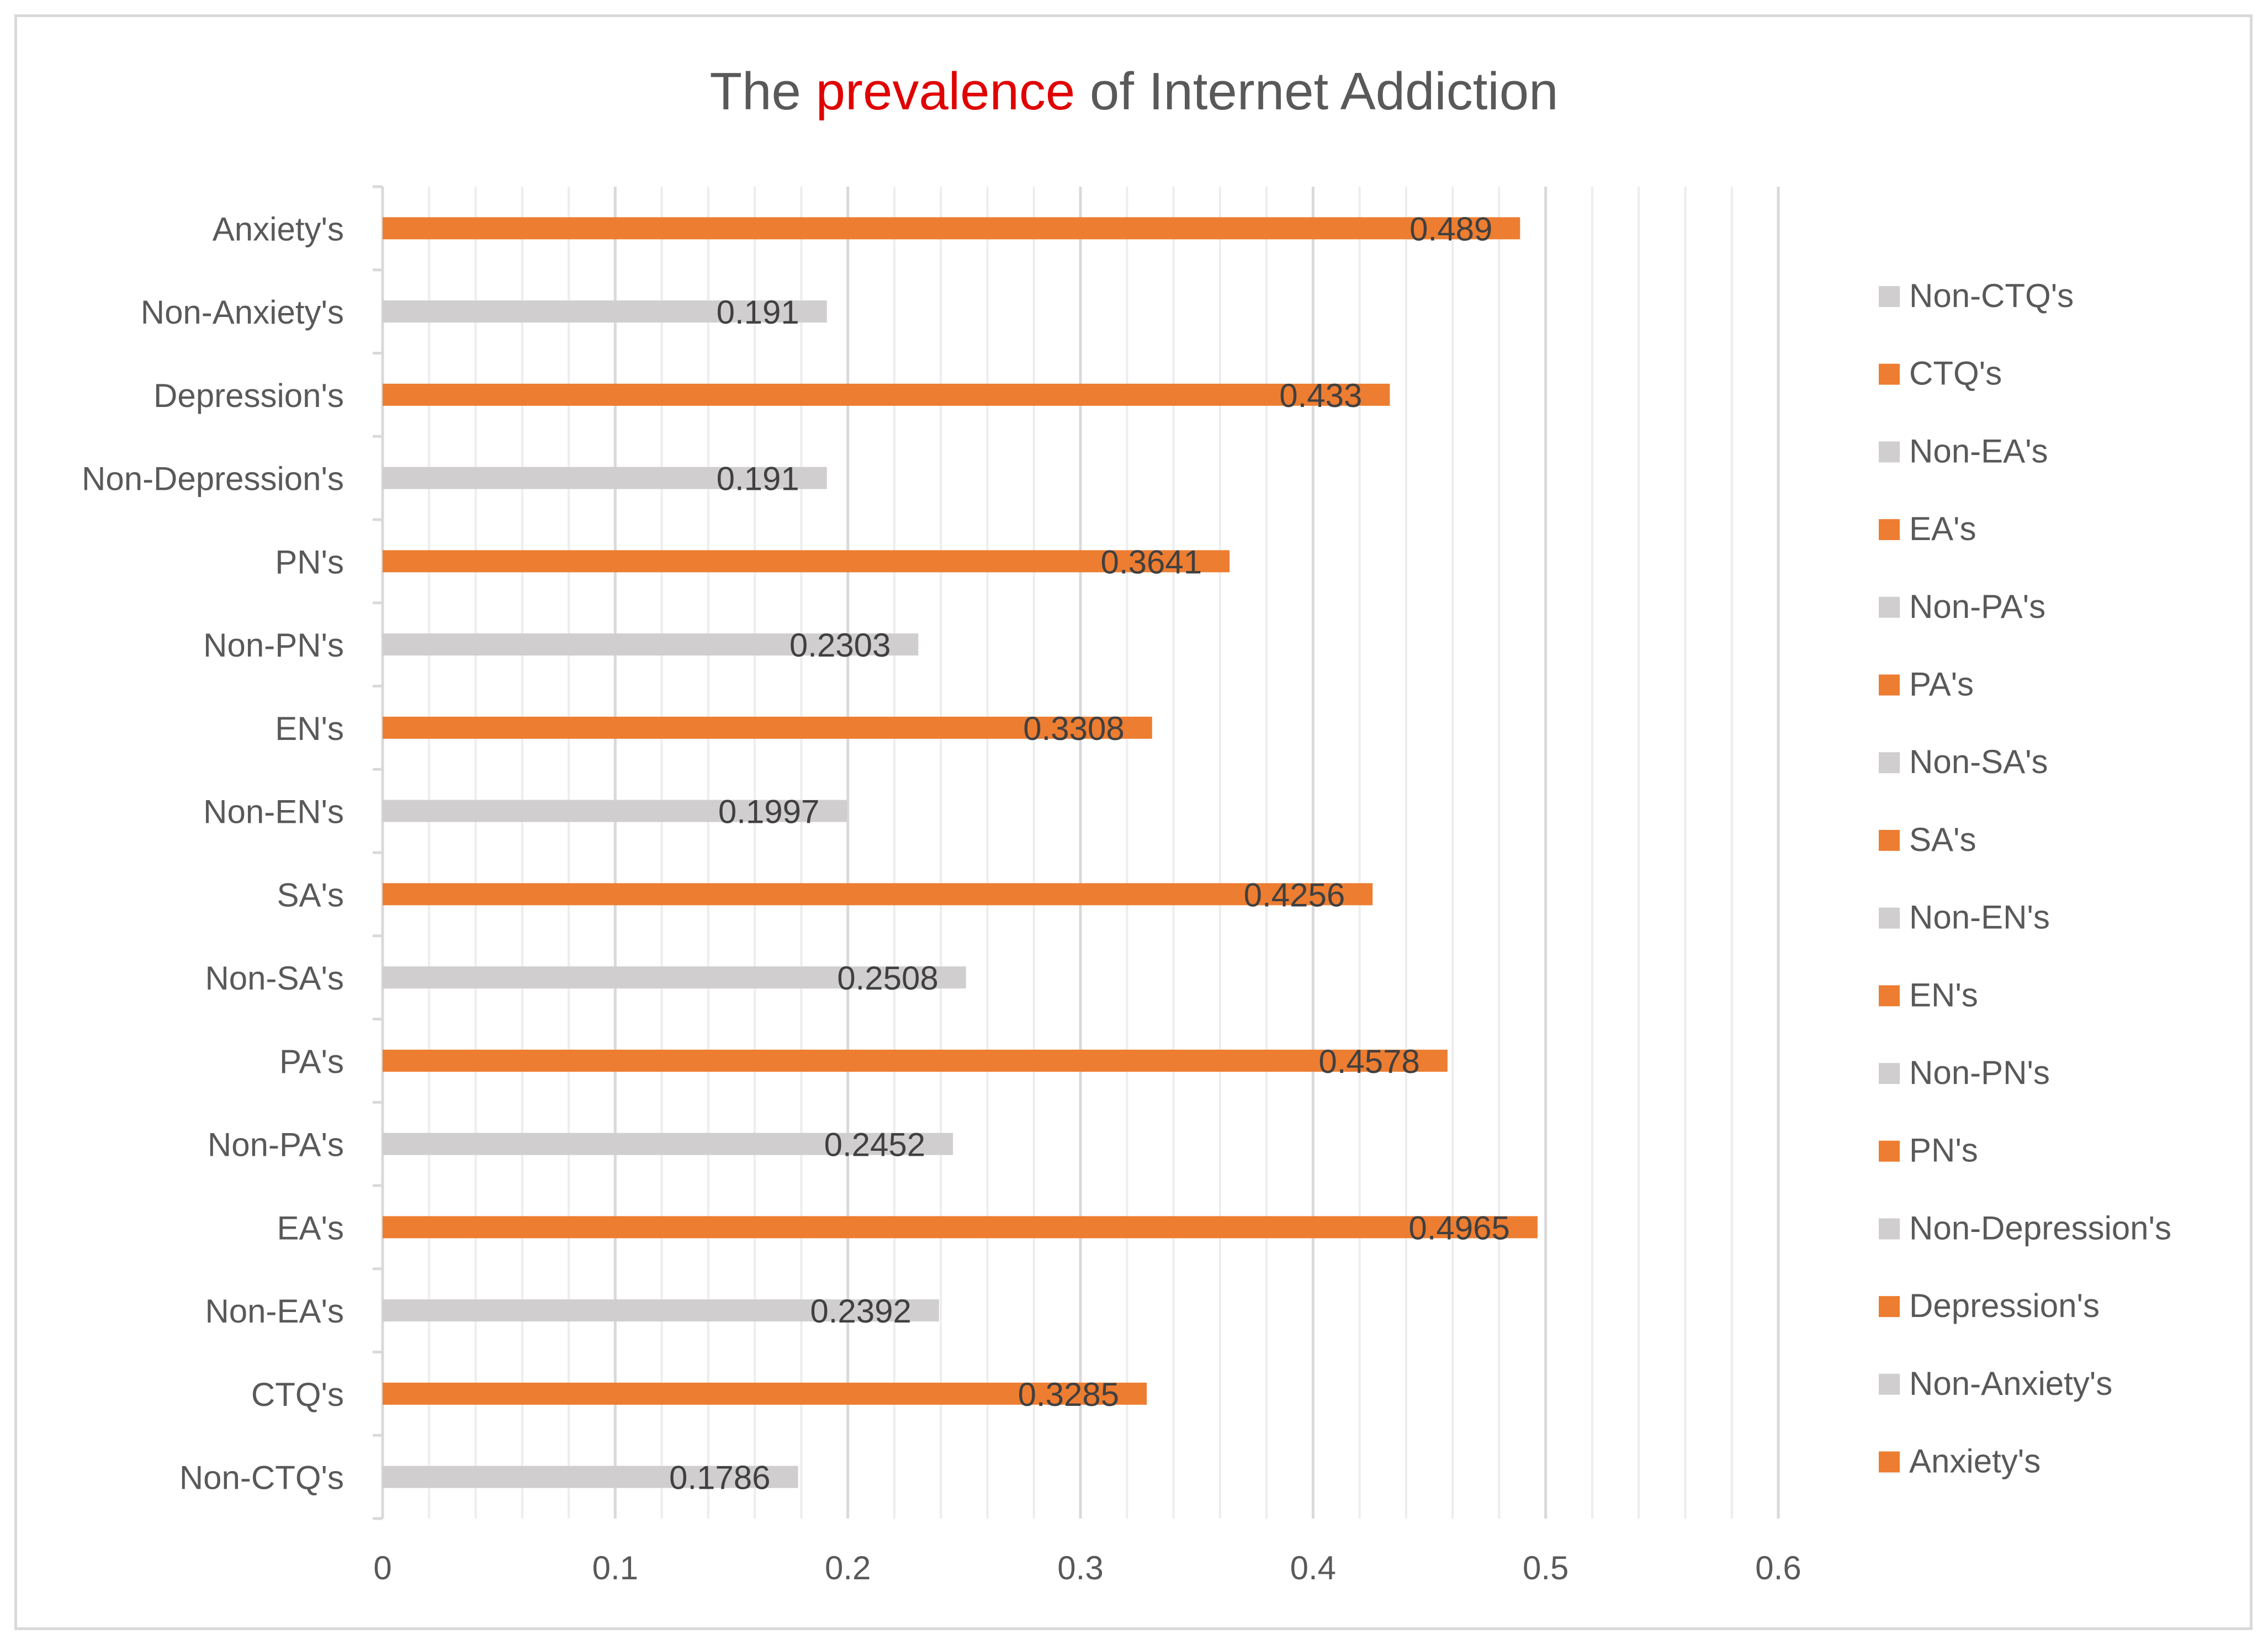 This screenshot has height=1645, width=2268. I want to click on data-label: 0.3285, so click(1069, 1394).